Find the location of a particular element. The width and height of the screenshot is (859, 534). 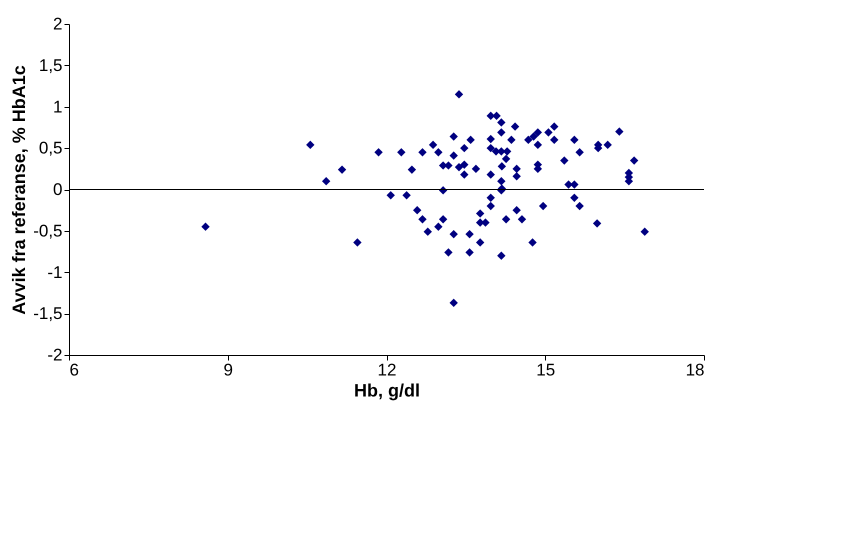

x-tick-label: 9 is located at coordinates (228, 370).